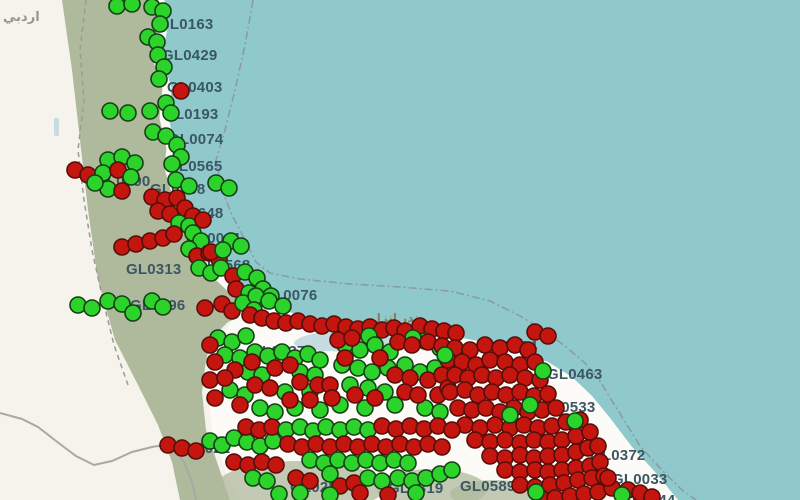 Image resolution: width=800 pixels, height=500 pixels. Describe the element at coordinates (21, 16) in the screenshot. I see `province-label: اردبي` at that location.